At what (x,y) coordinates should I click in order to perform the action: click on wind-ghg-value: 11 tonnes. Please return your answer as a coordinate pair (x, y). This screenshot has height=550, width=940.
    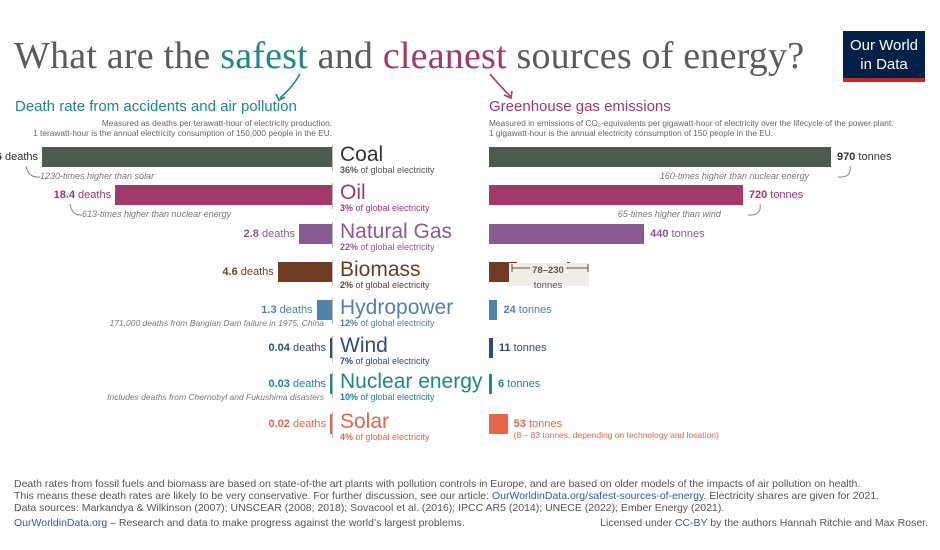
    Looking at the image, I should click on (523, 348).